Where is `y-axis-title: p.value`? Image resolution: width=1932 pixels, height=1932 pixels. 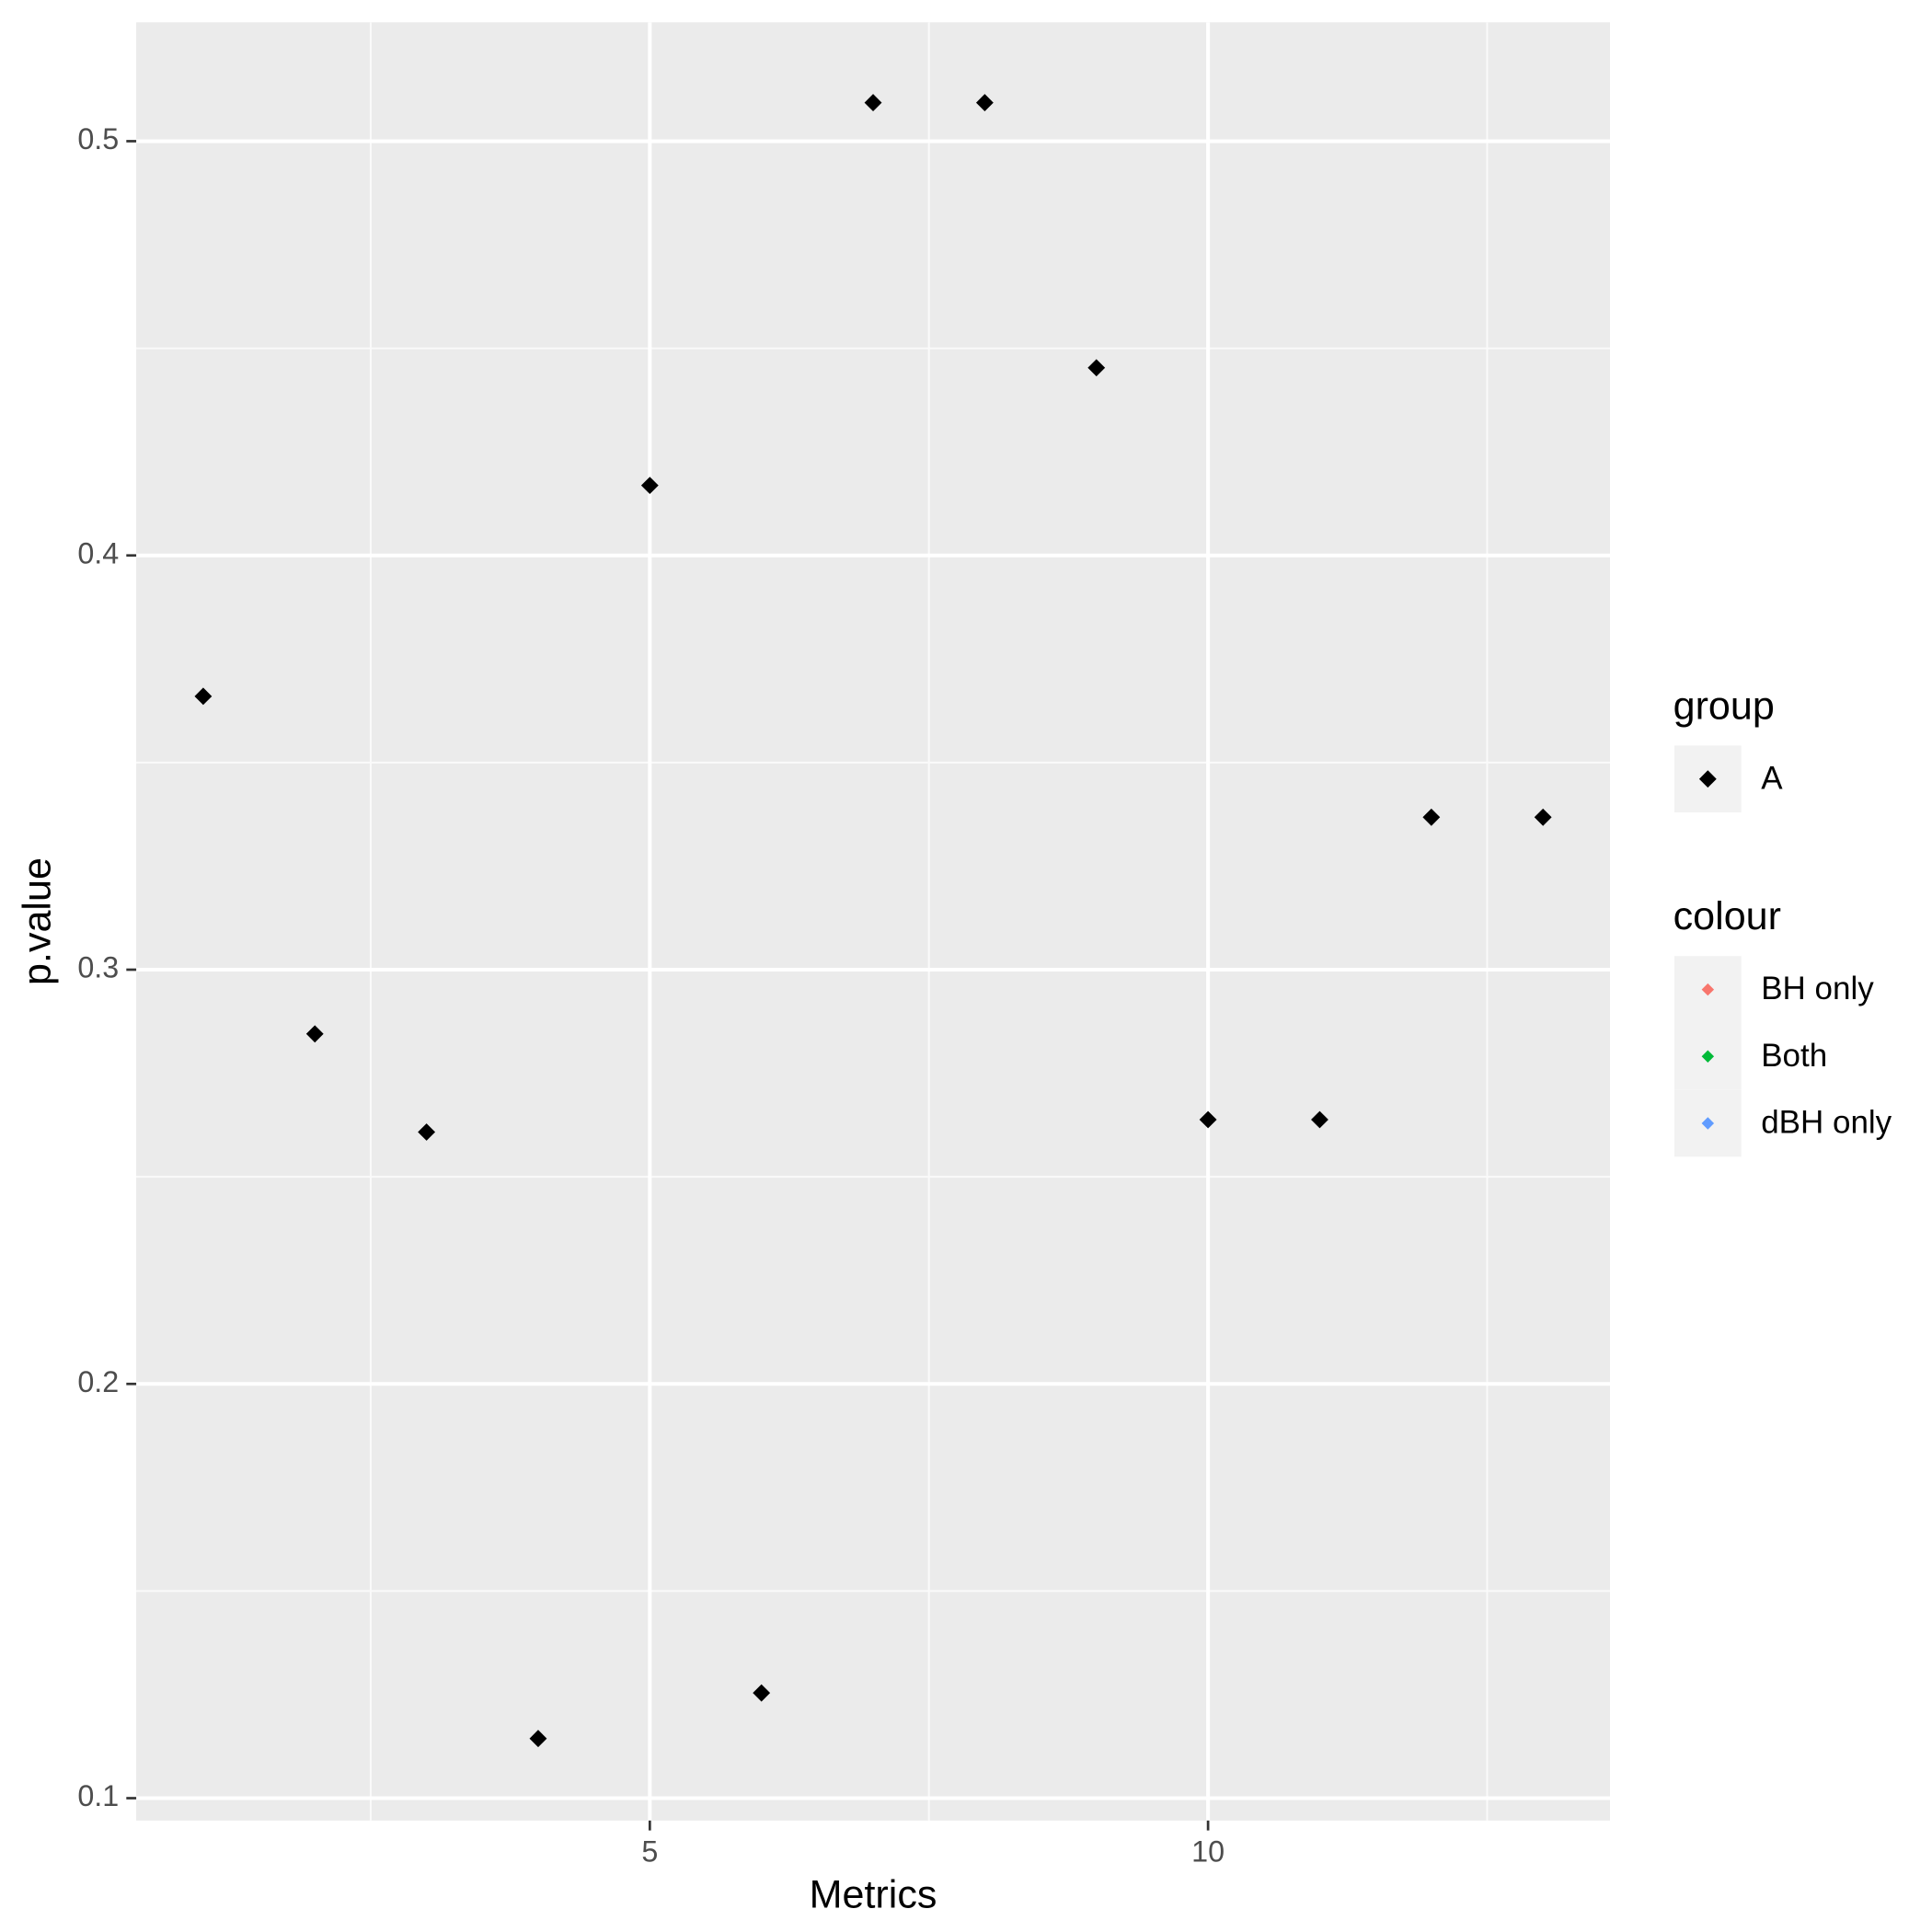 y-axis-title: p.value is located at coordinates (37, 921).